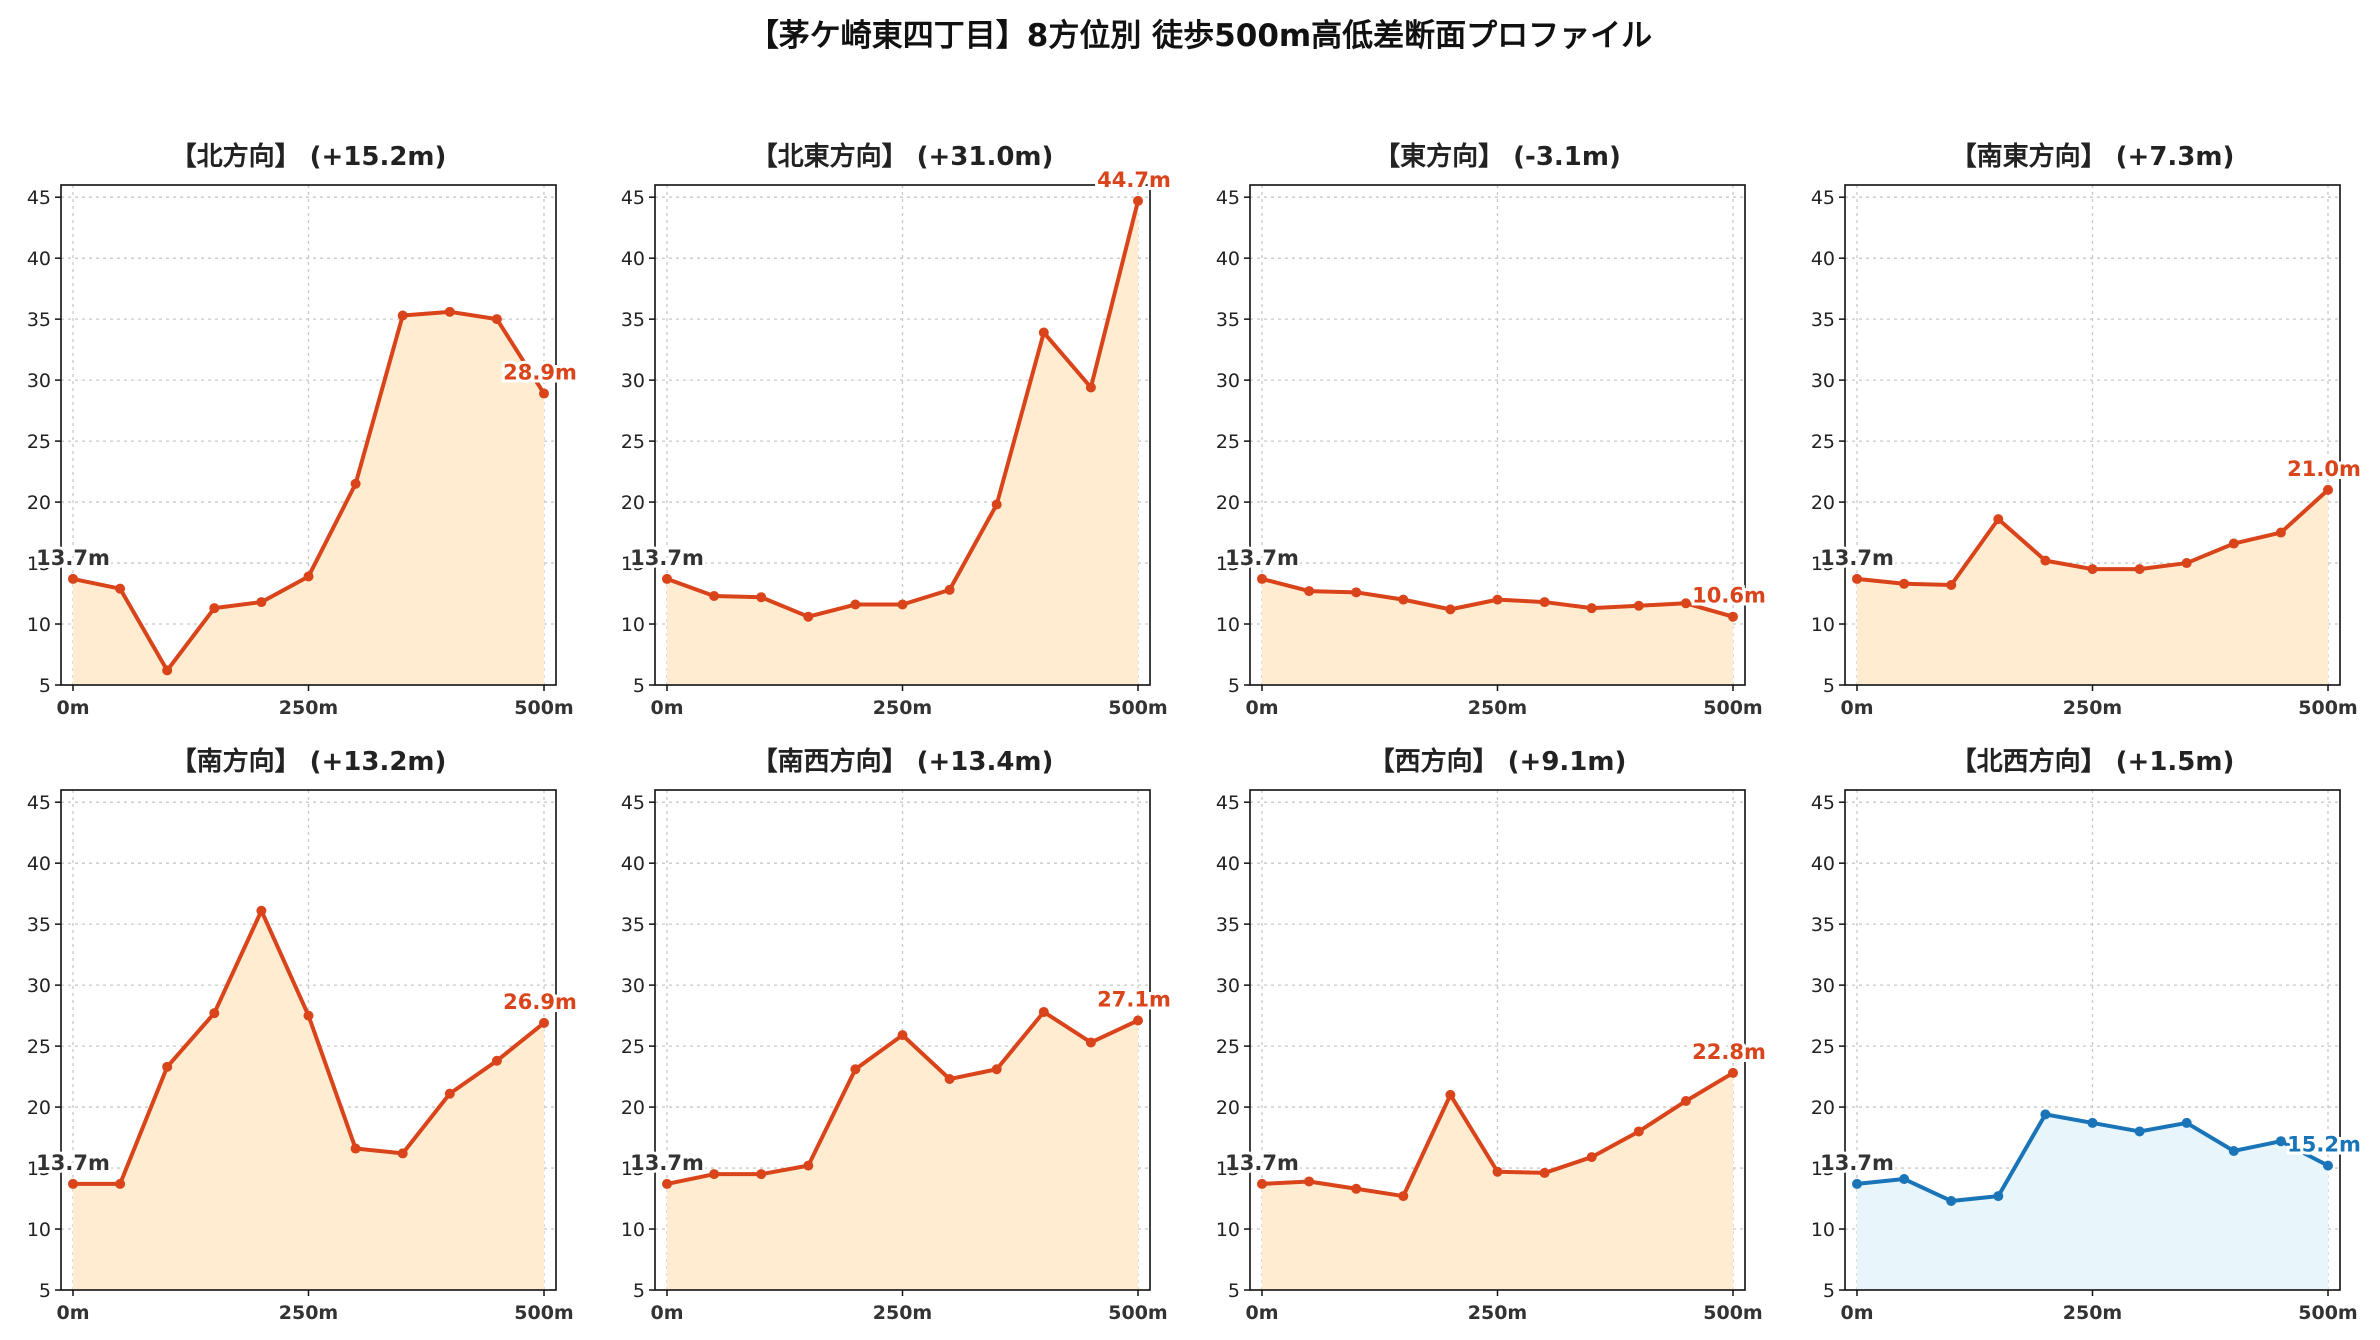  What do you see at coordinates (2093, 156) in the screenshot?
I see `panel-title: 【南東方向】 (+7.3m)` at bounding box center [2093, 156].